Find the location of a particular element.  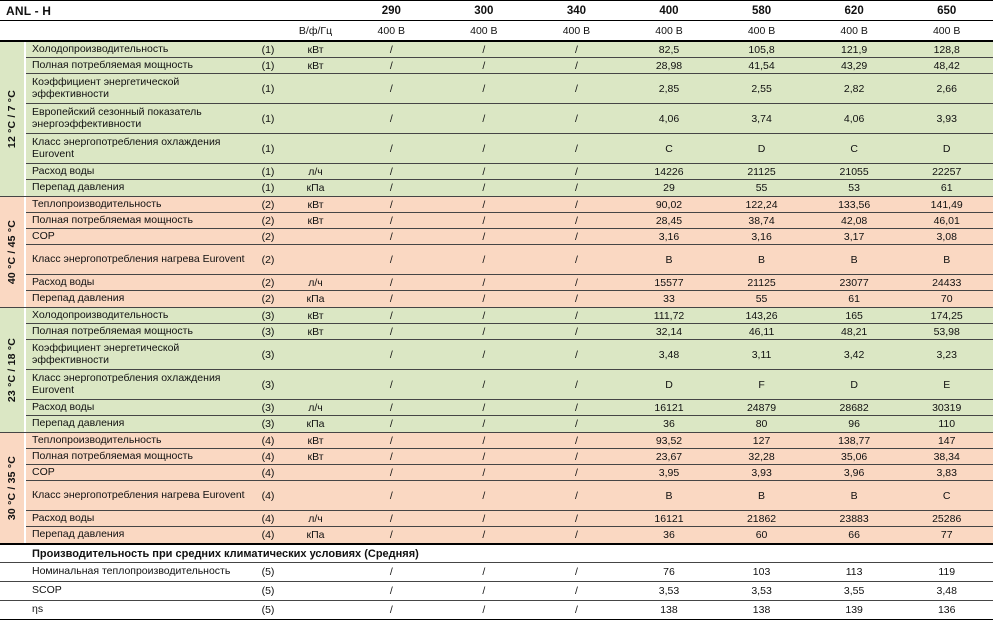

value-cell: 38,74 is located at coordinates (761, 220).